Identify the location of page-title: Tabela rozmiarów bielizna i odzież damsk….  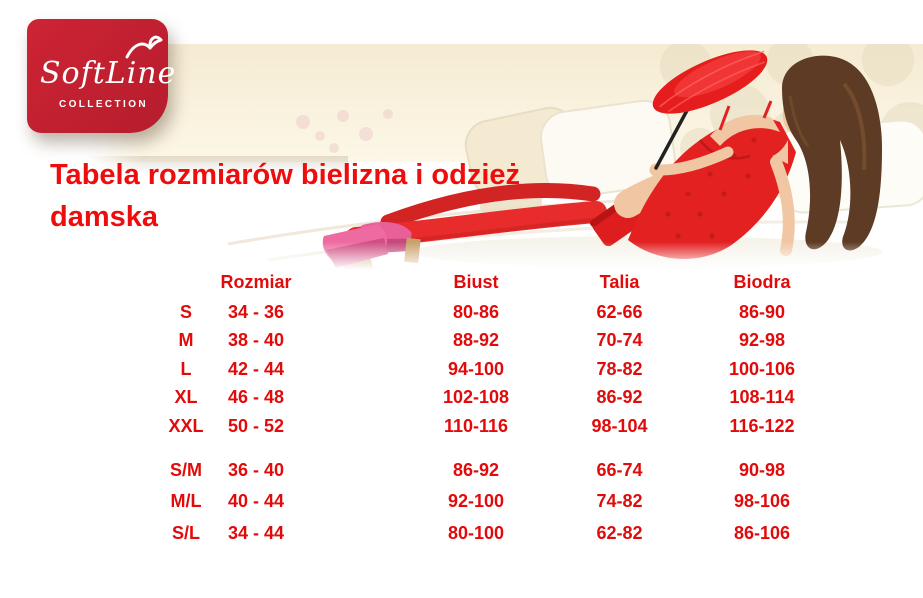
(285, 196).